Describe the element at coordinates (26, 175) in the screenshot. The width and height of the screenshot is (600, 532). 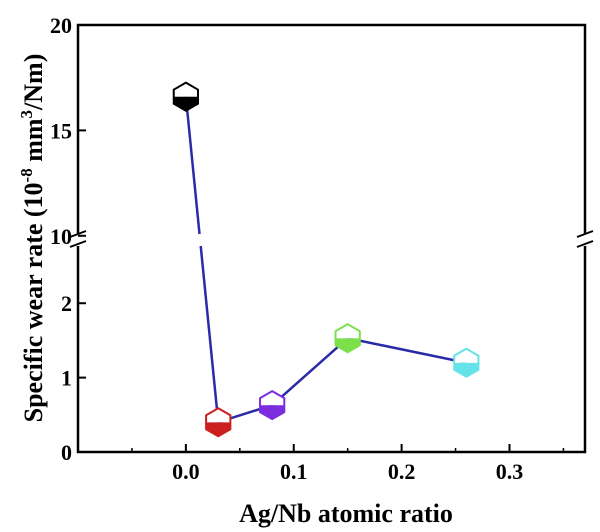
I see `y-axis-title-exp1: -8` at that location.